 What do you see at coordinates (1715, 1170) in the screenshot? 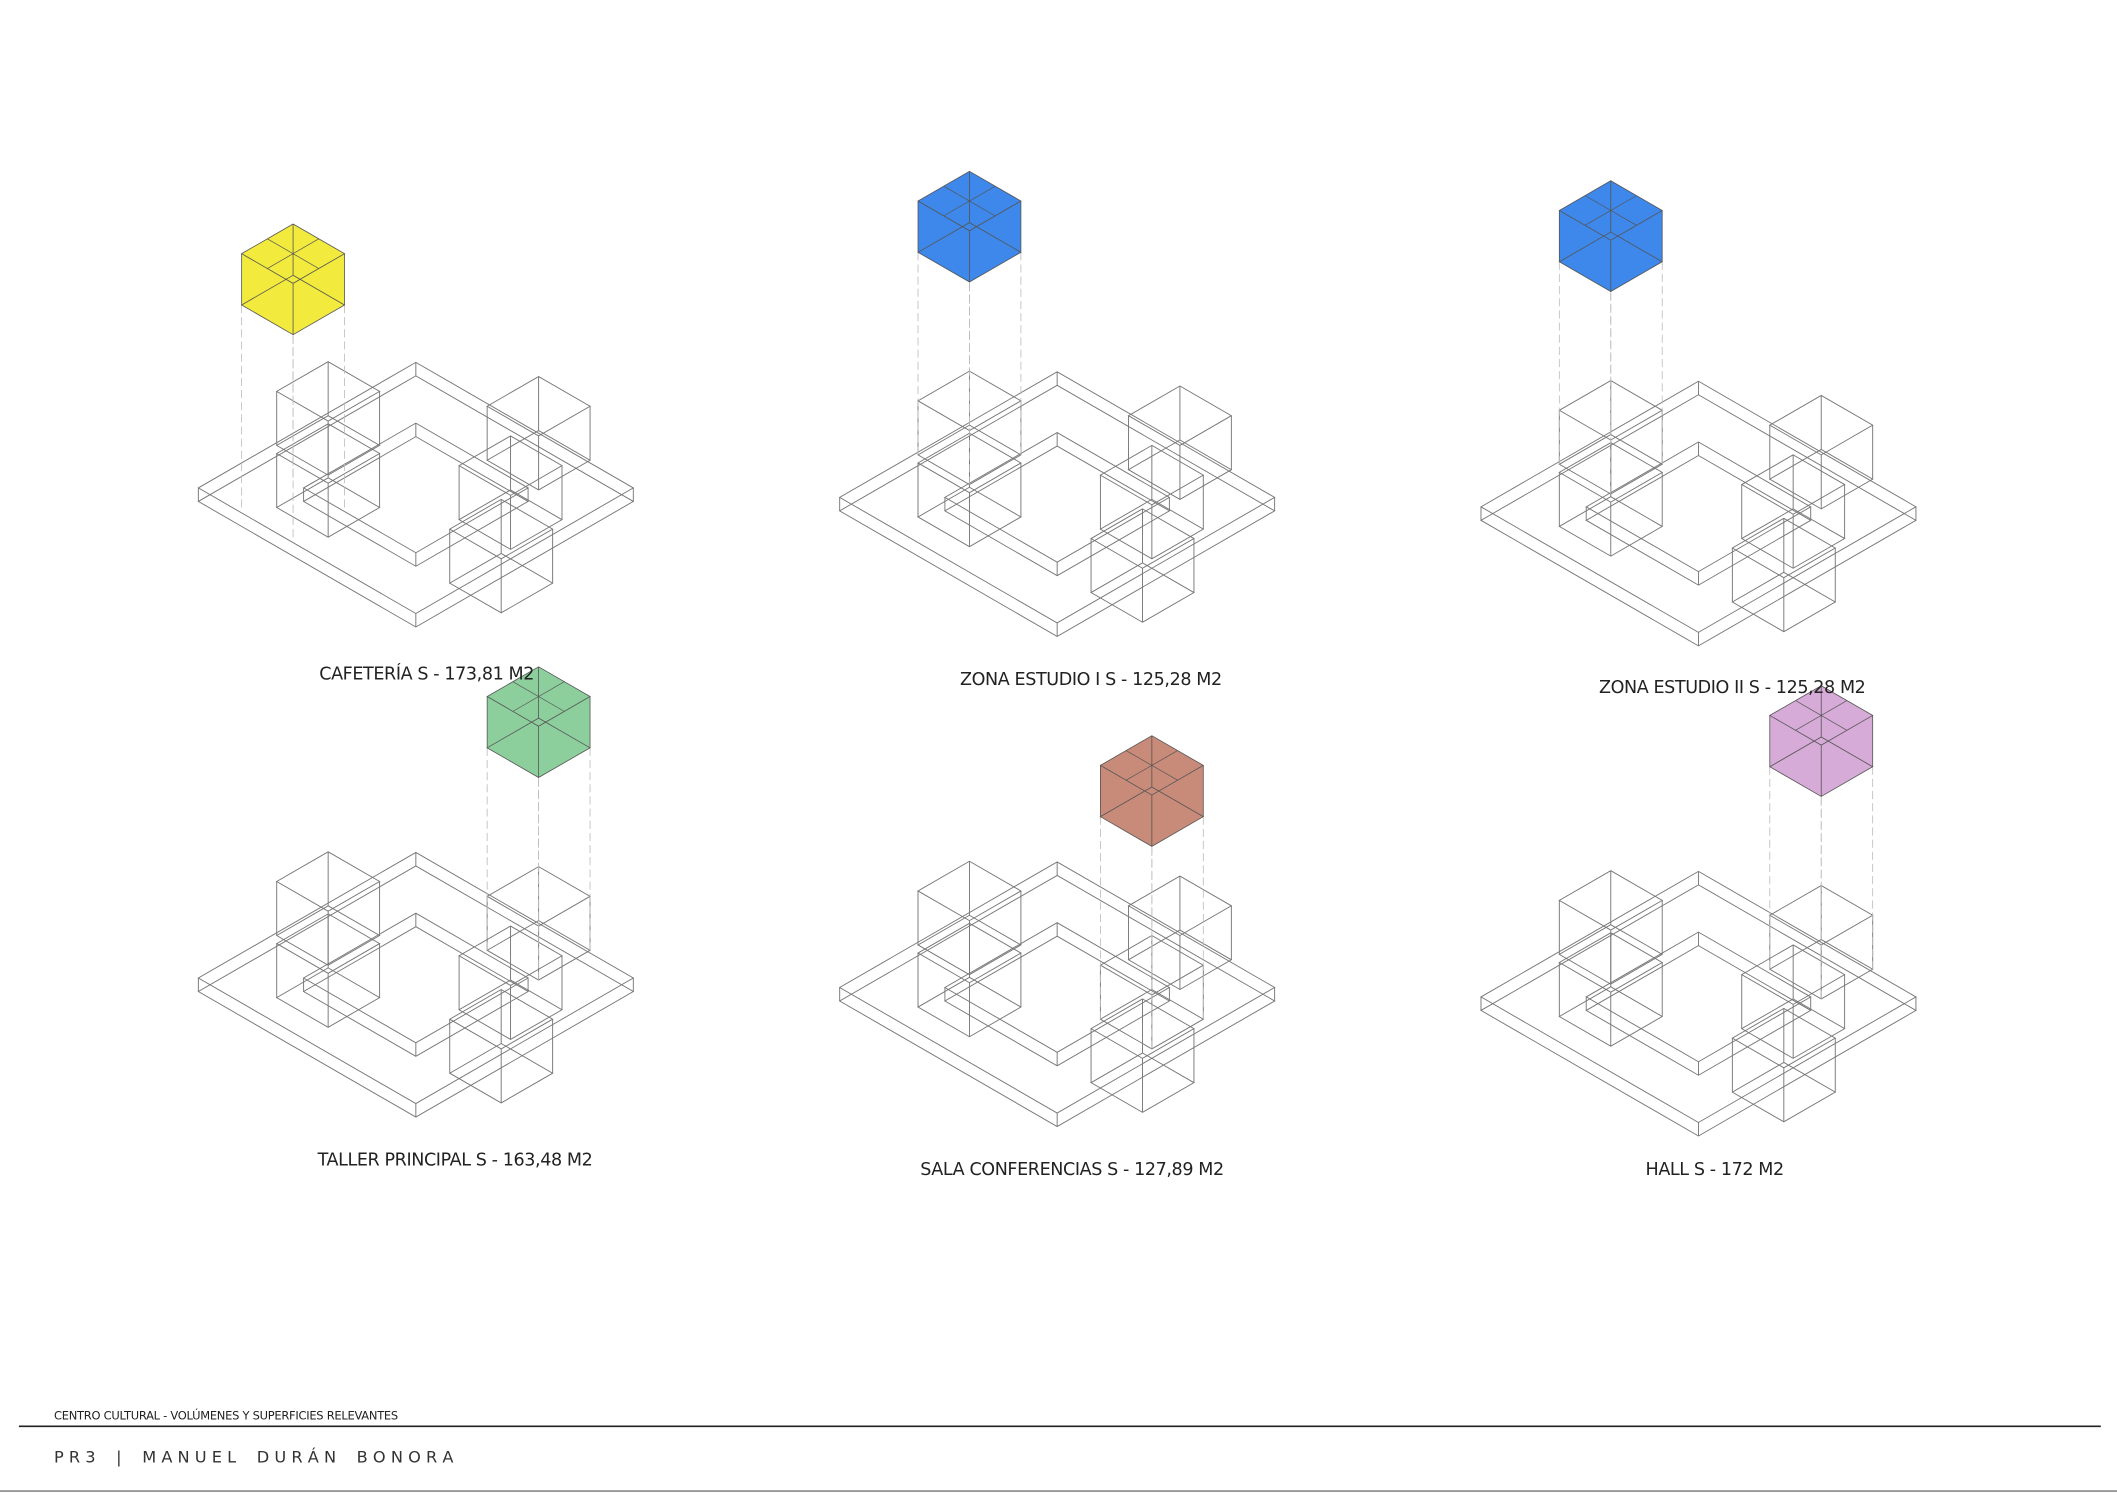
I see `panel-label-hall: HALL S - 172 M2` at bounding box center [1715, 1170].